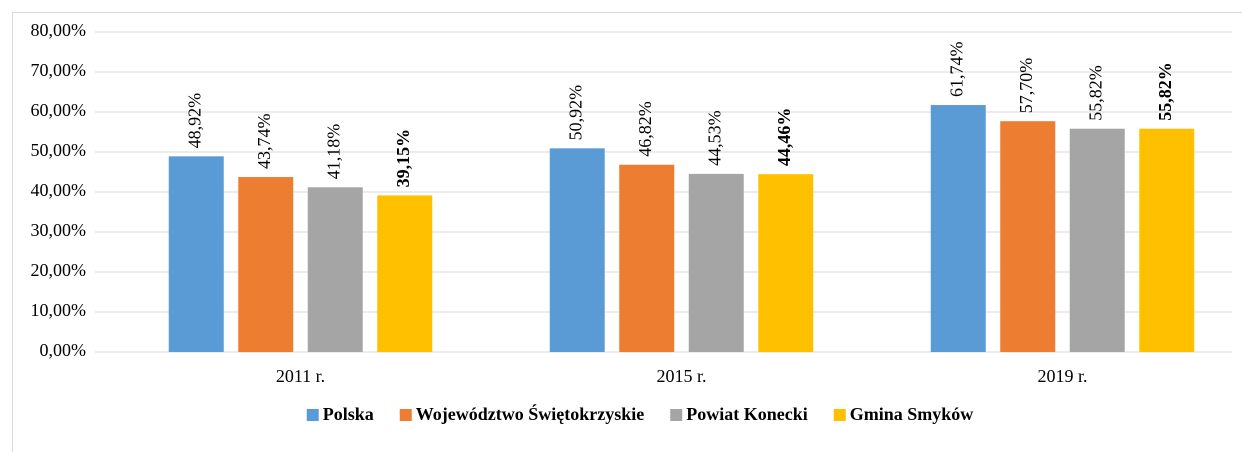 This screenshot has height=452, width=1242. What do you see at coordinates (912, 414) in the screenshot?
I see `legend-label: Gmina Smyków` at bounding box center [912, 414].